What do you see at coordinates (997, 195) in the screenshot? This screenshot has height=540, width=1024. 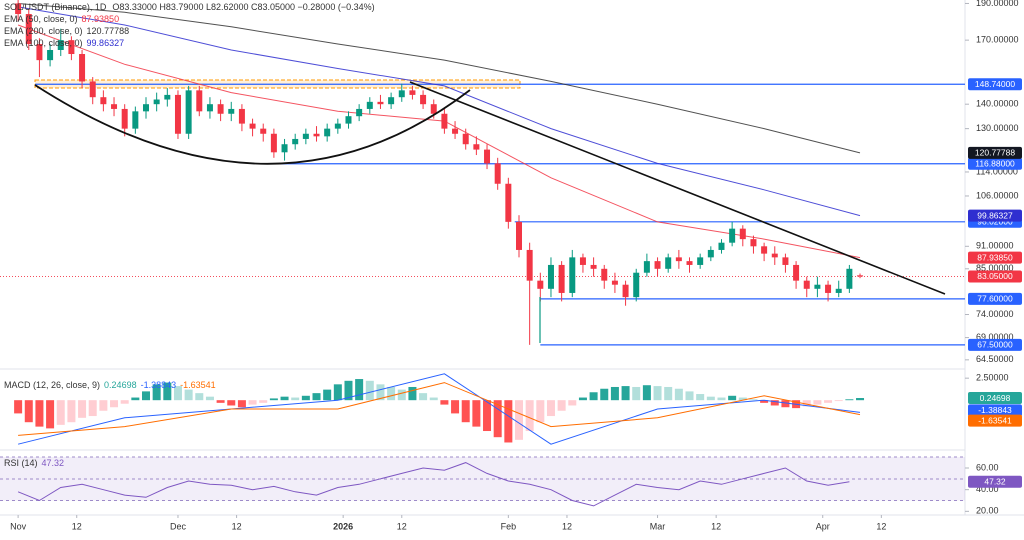 I see `y-tick-label: 106.00000` at bounding box center [997, 195].